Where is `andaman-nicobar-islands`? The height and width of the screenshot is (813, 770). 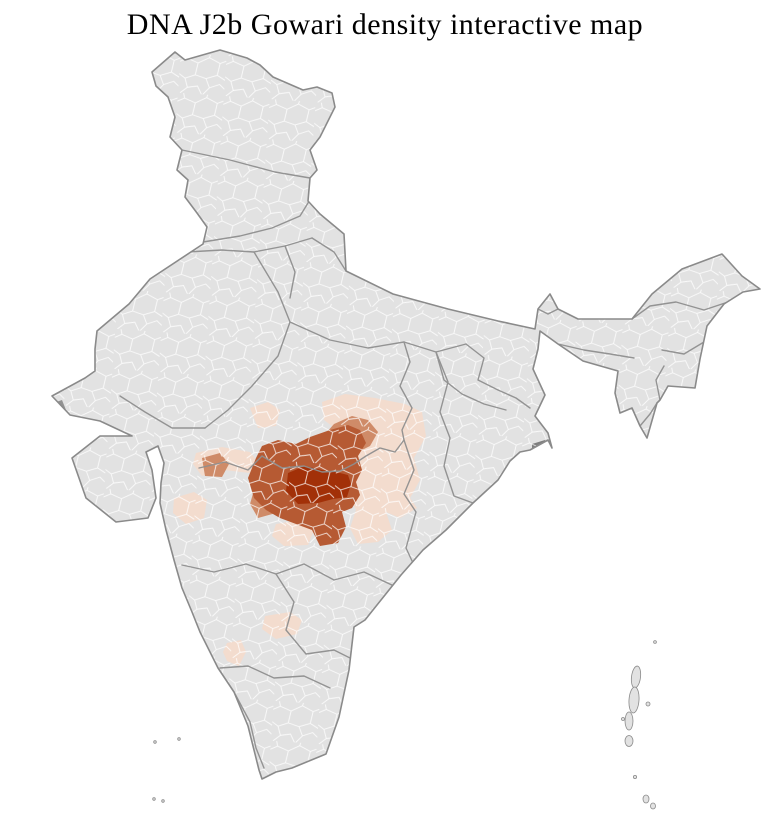 andaman-nicobar-islands is located at coordinates (639, 725).